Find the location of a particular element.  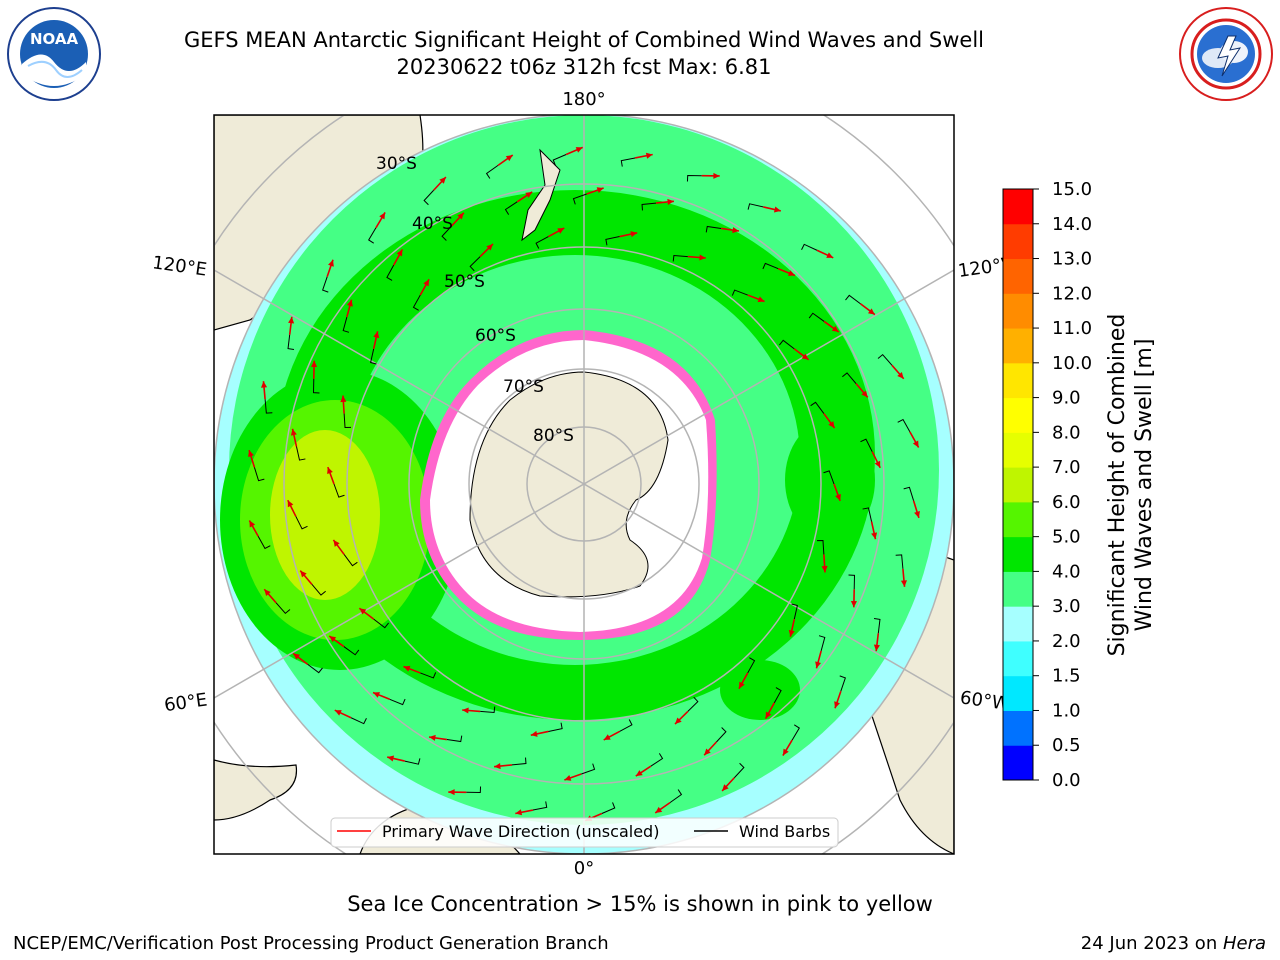

legend-wind-label: Wind Barbs is located at coordinates (784, 831).